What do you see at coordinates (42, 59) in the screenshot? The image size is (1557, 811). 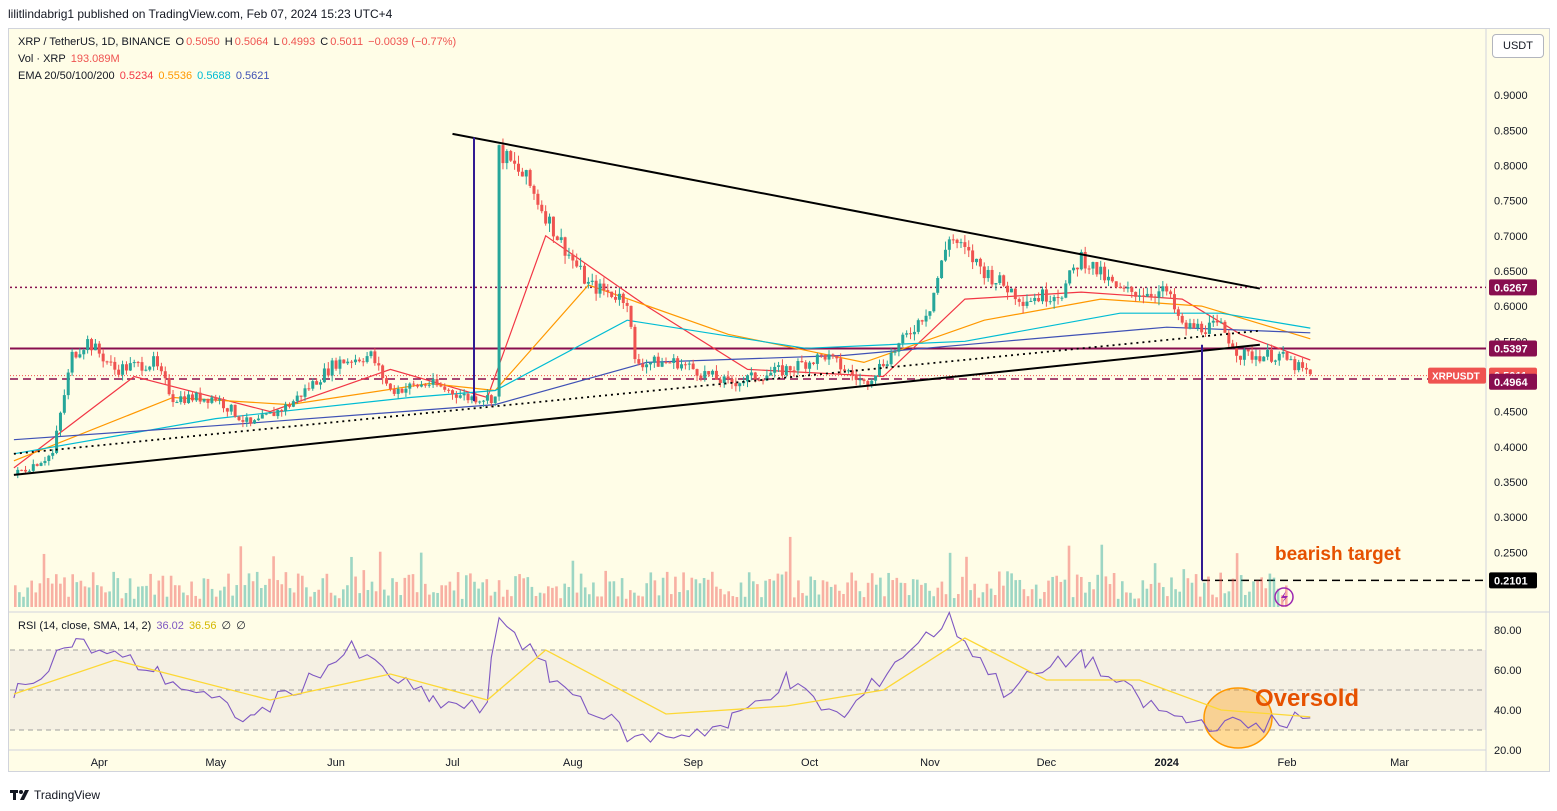 I see `volume-label: Vol · XRP` at bounding box center [42, 59].